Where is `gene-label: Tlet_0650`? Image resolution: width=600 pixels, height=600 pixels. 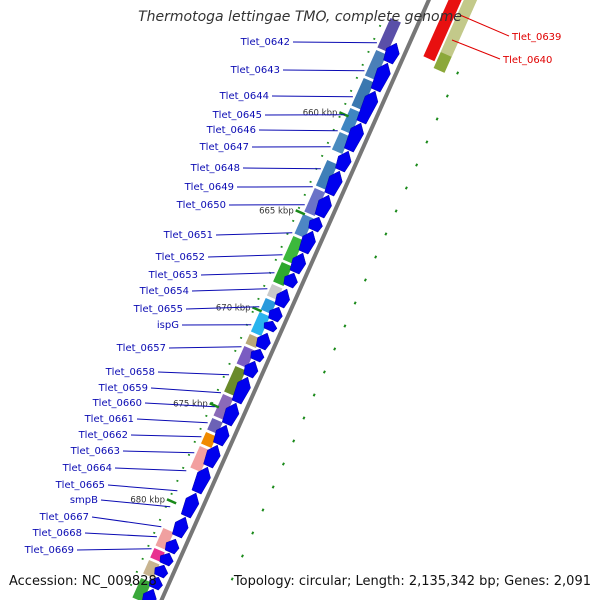 gene-label: Tlet_0650 is located at coordinates (201, 205).